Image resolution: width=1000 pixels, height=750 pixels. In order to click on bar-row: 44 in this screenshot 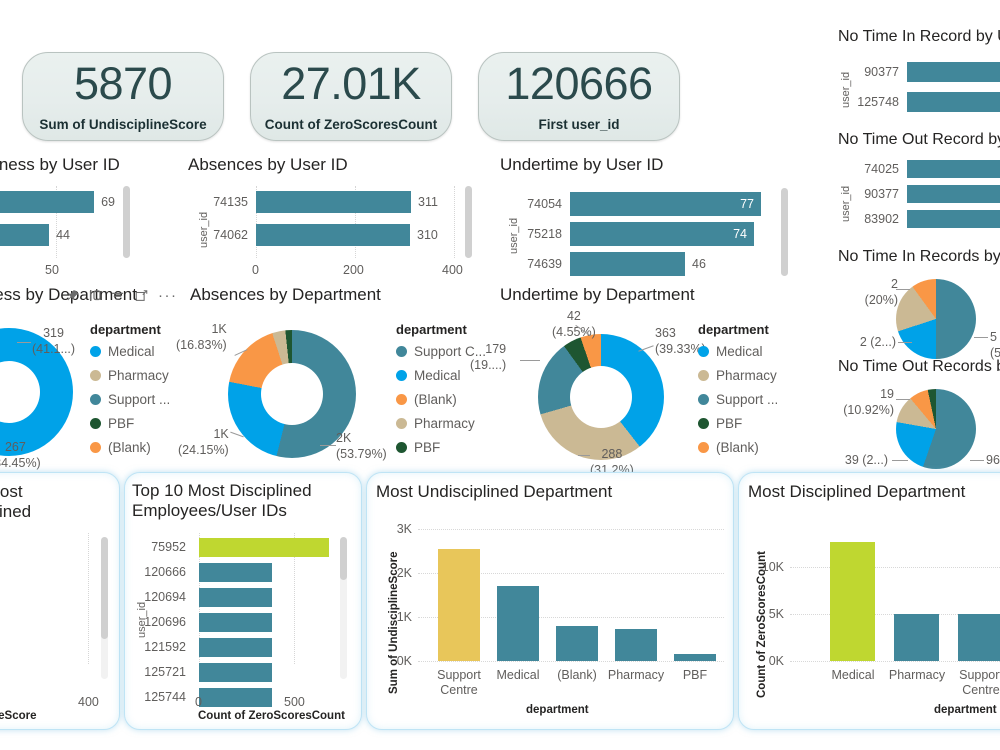, I will do `click(35, 235)`.